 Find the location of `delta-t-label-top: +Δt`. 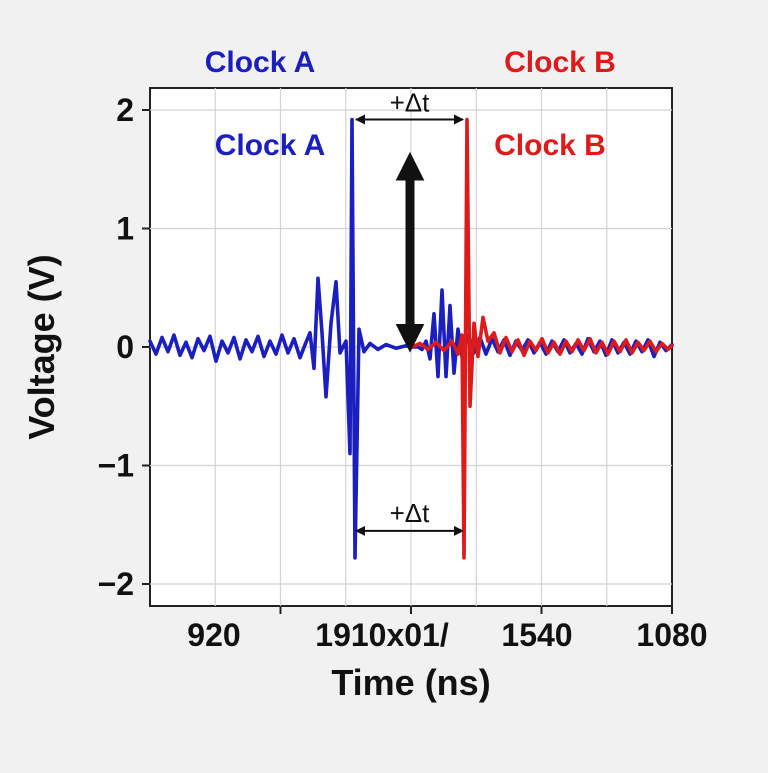

delta-t-label-top: +Δt is located at coordinates (410, 102).